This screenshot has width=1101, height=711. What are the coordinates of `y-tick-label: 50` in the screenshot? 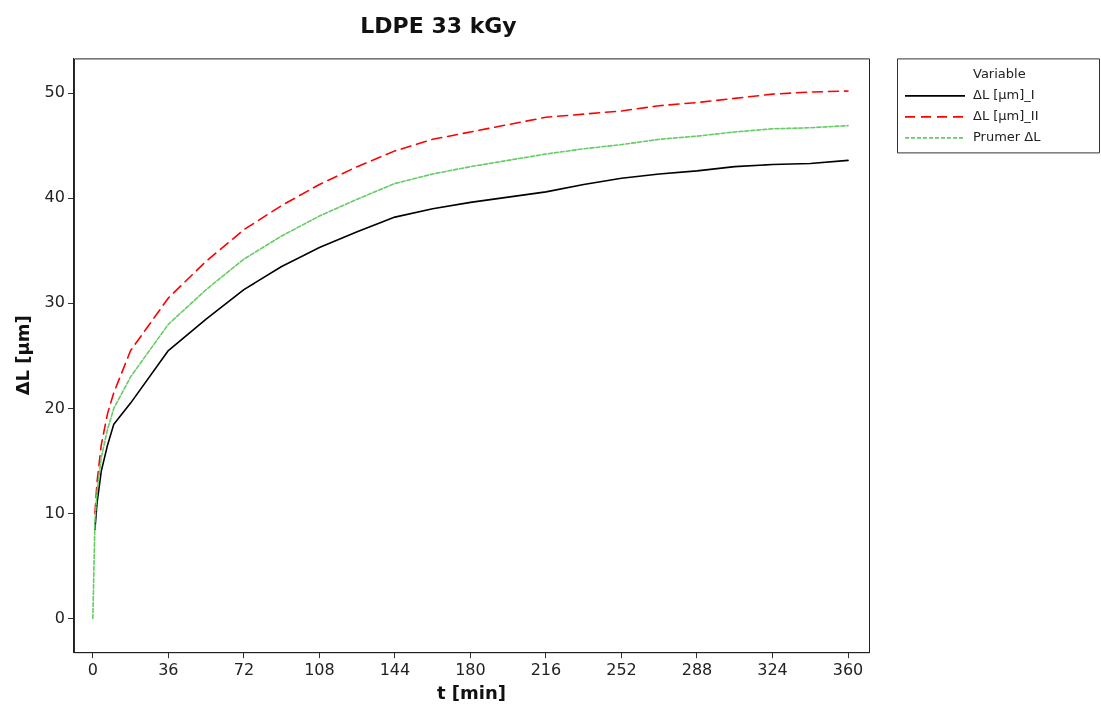 It's located at (54, 92).